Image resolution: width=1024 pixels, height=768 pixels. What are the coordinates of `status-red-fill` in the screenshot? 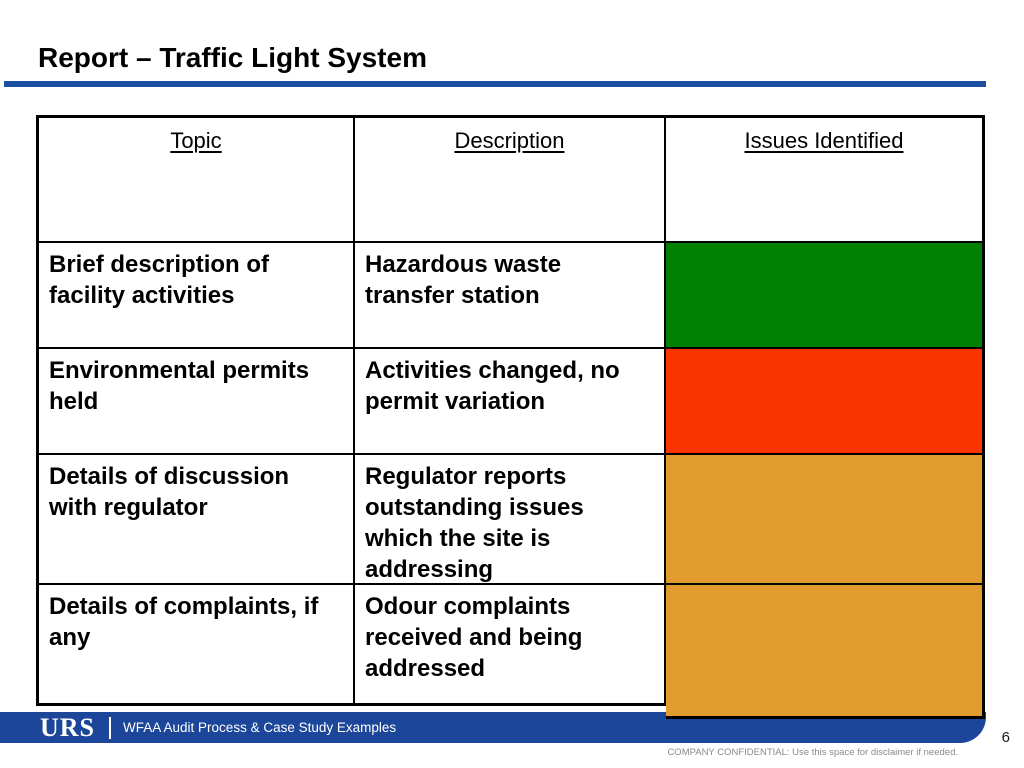 It's located at (824, 401).